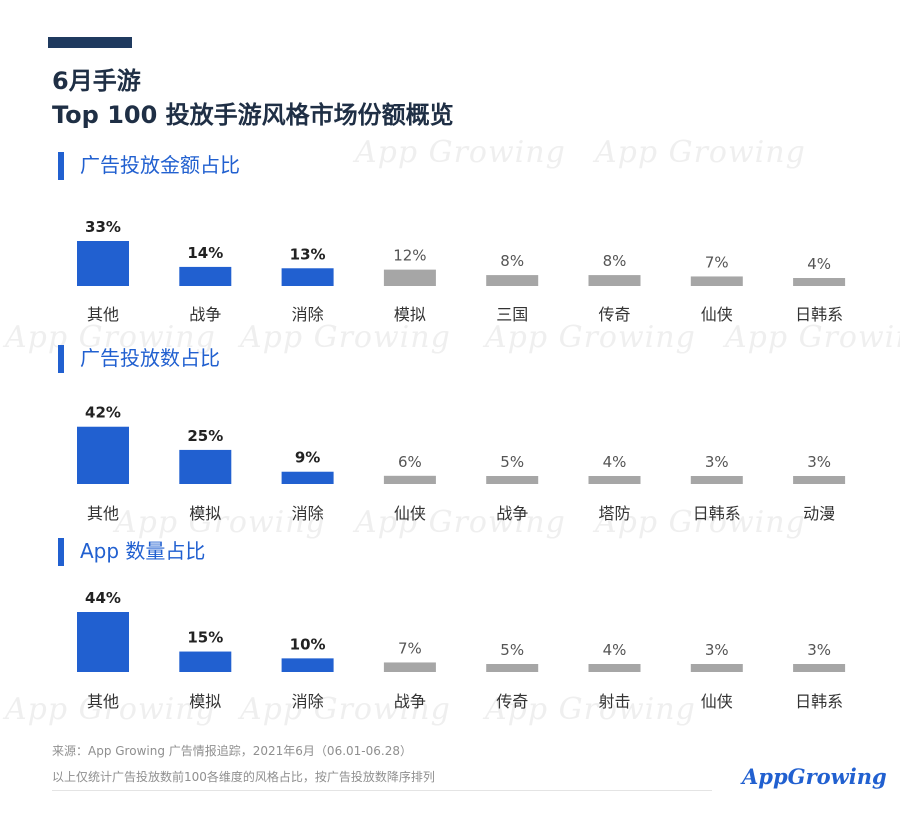 The height and width of the screenshot is (823, 900). I want to click on footer-note: 以上仅统计广告投放数前100各维度的风格占比，按广告投放数降序排列, so click(243, 777).